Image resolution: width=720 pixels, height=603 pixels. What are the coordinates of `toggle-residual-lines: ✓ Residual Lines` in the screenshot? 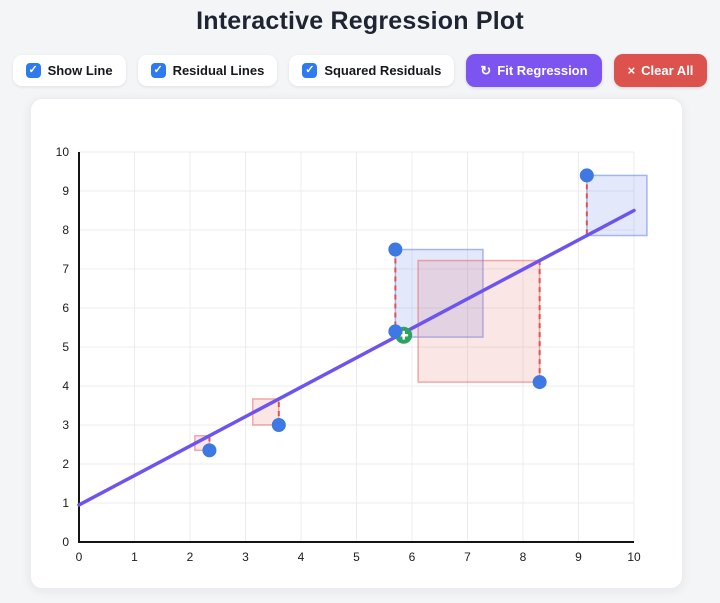 It's located at (207, 70).